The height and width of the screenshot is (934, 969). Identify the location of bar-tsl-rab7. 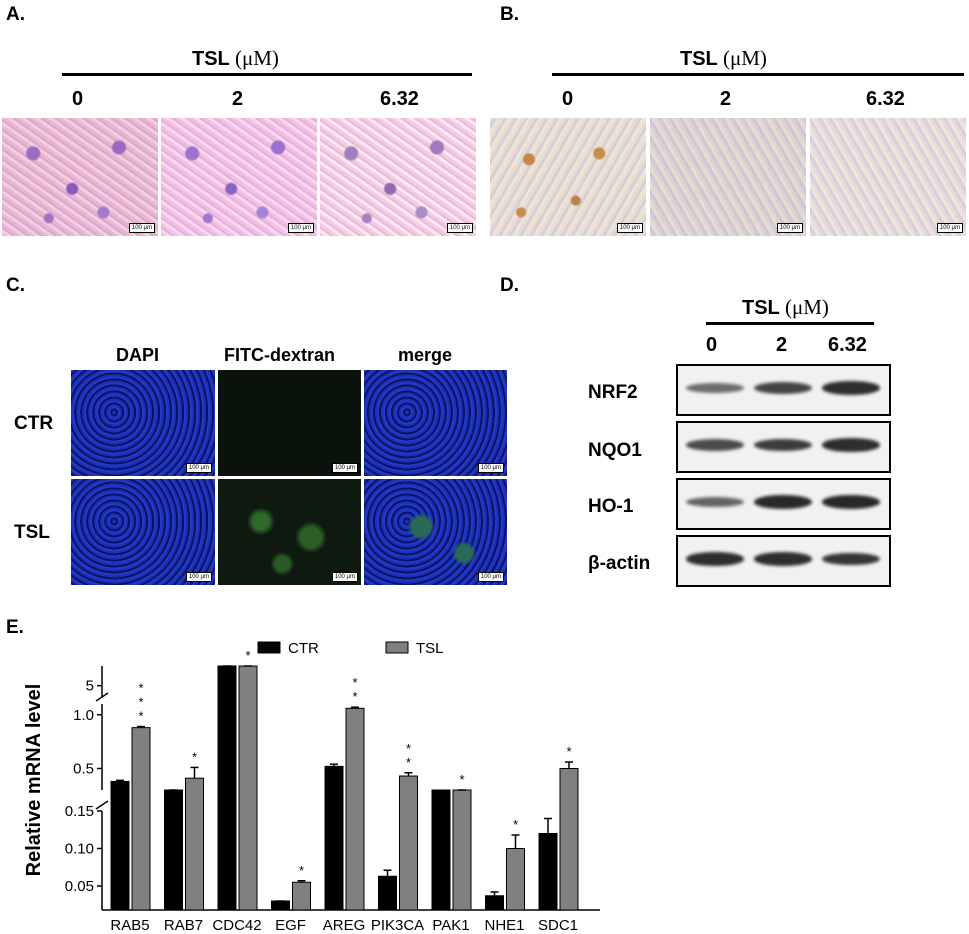
(194, 844).